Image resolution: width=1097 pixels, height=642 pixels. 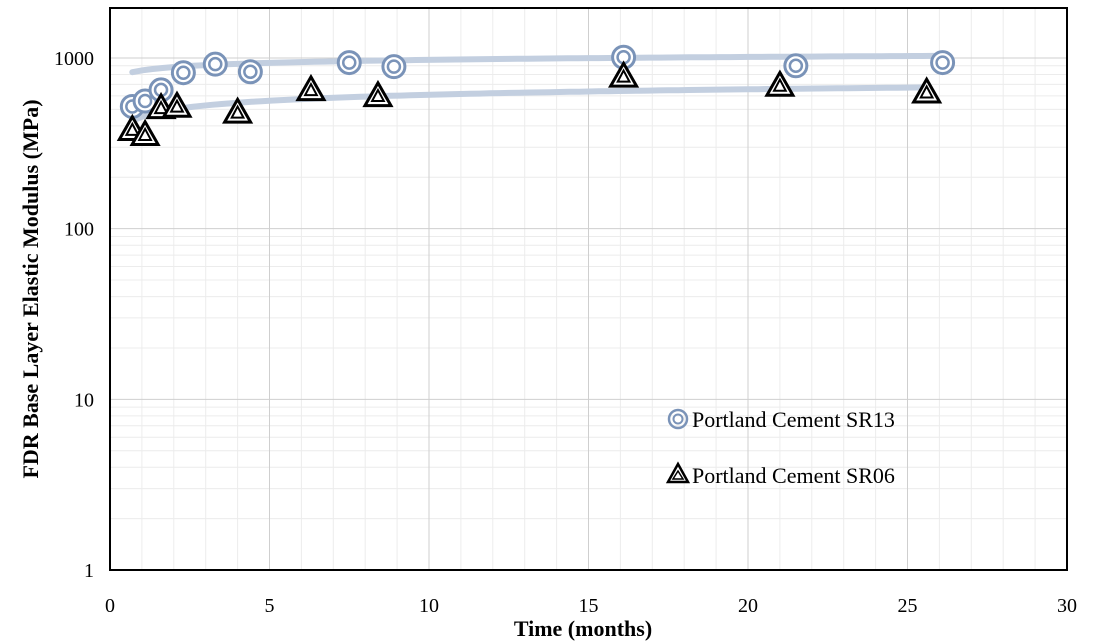 I want to click on trendlines, so click(x=537, y=88).